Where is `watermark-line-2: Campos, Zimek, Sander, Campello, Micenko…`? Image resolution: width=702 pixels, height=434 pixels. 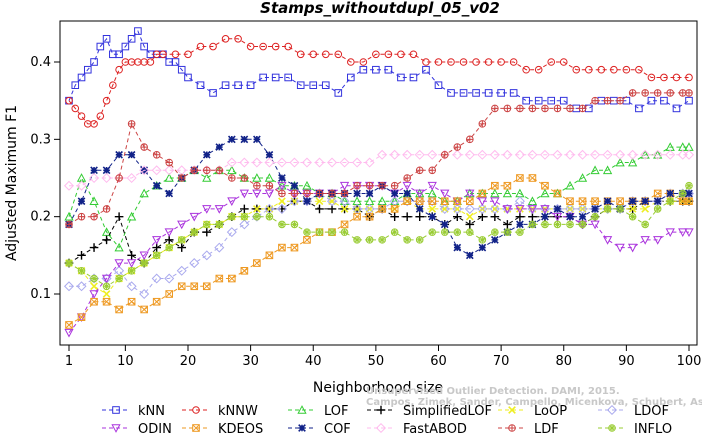 watermark-line-2: Campos, Zimek, Sander, Campello, Micenko… is located at coordinates (534, 402).